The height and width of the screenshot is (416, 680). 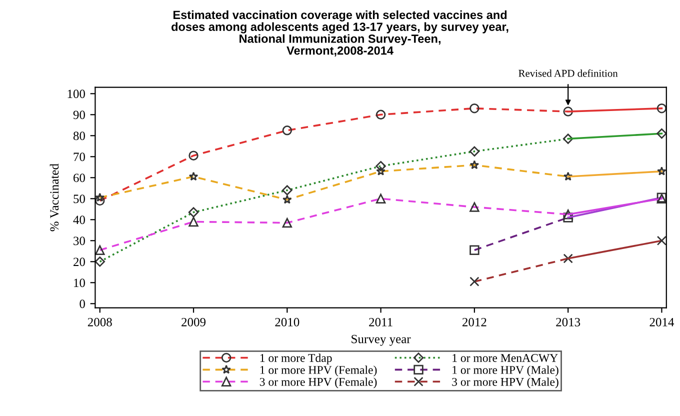 What do you see at coordinates (79, 283) in the screenshot?
I see `y-tick-label: 10` at bounding box center [79, 283].